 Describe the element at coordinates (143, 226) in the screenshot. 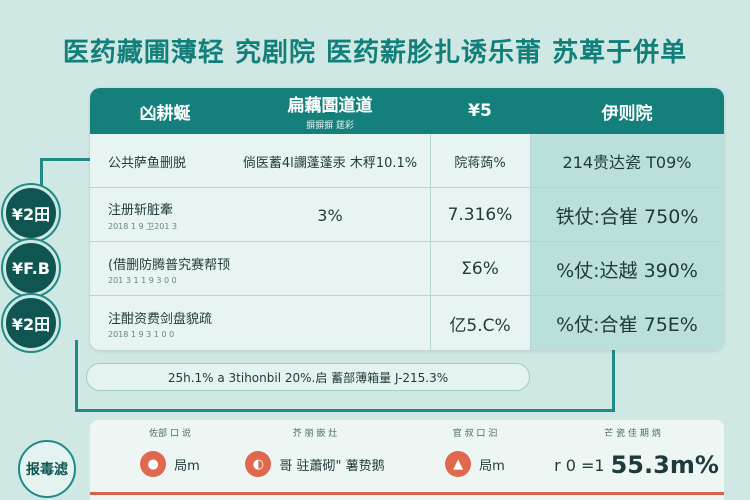

I see `row-label-sub: 2018 1 9 卫201 3` at that location.